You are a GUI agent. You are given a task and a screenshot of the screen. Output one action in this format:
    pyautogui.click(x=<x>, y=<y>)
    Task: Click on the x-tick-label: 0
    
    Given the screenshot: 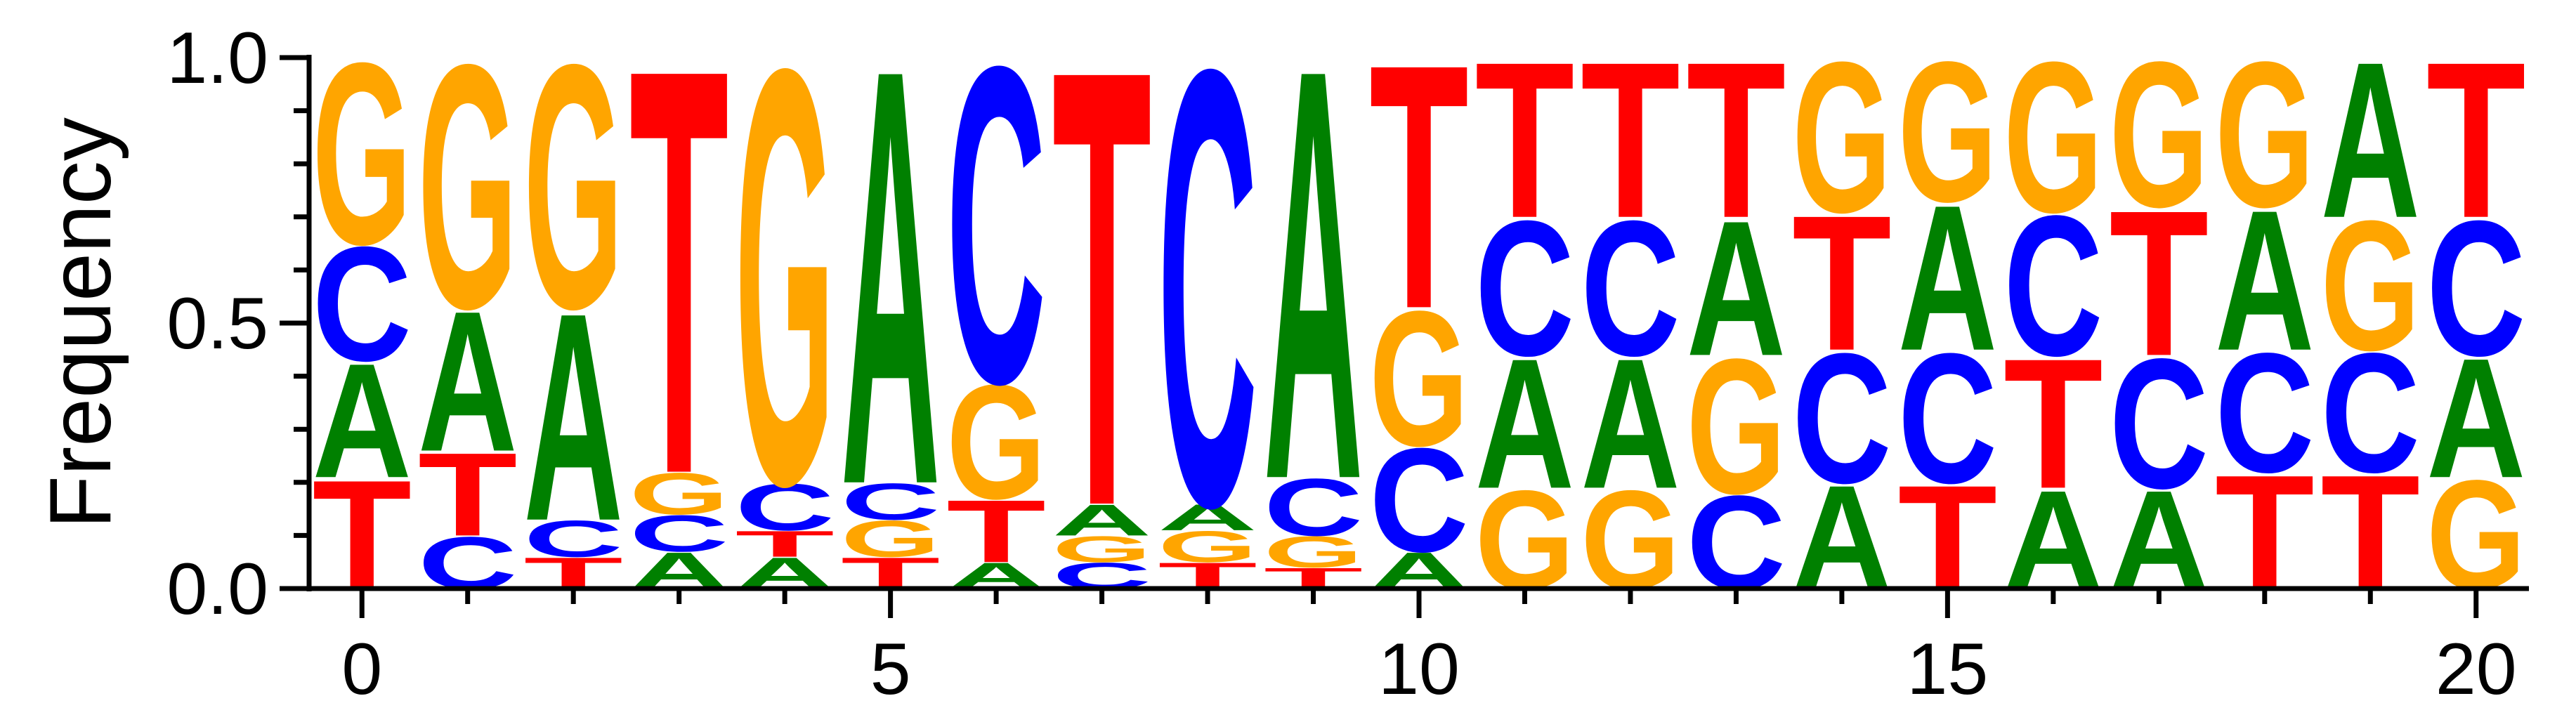 What is the action you would take?
    pyautogui.click(x=362, y=669)
    